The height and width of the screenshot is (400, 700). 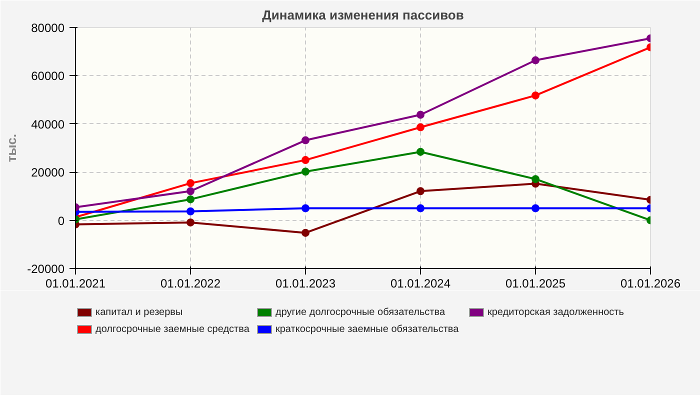 What do you see at coordinates (650, 283) in the screenshot?
I see `x-tick-label: 01.01.2026` at bounding box center [650, 283].